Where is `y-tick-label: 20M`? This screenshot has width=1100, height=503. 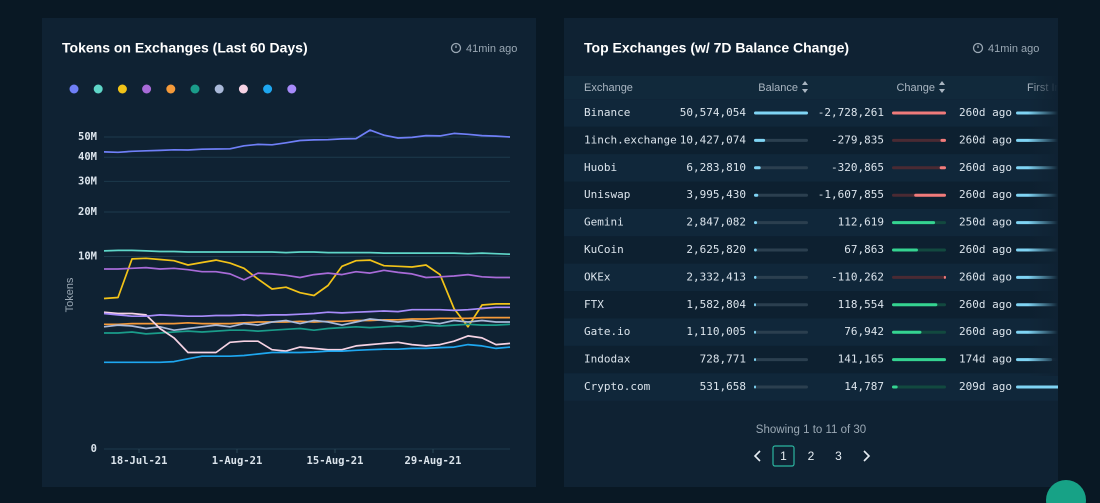
y-tick-label: 20M is located at coordinates (87, 212).